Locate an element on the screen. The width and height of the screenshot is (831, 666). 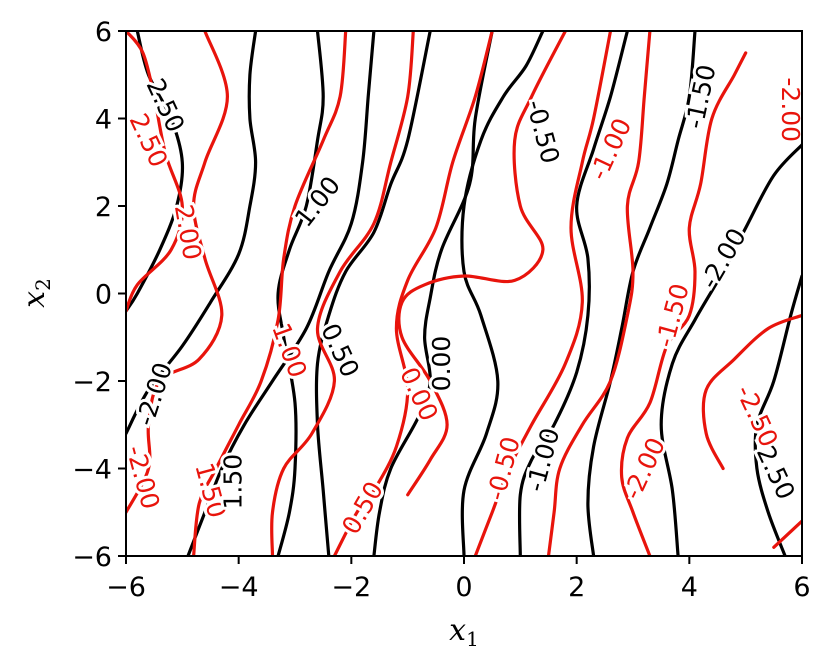
x-tick-label: 0 is located at coordinates (463, 587).